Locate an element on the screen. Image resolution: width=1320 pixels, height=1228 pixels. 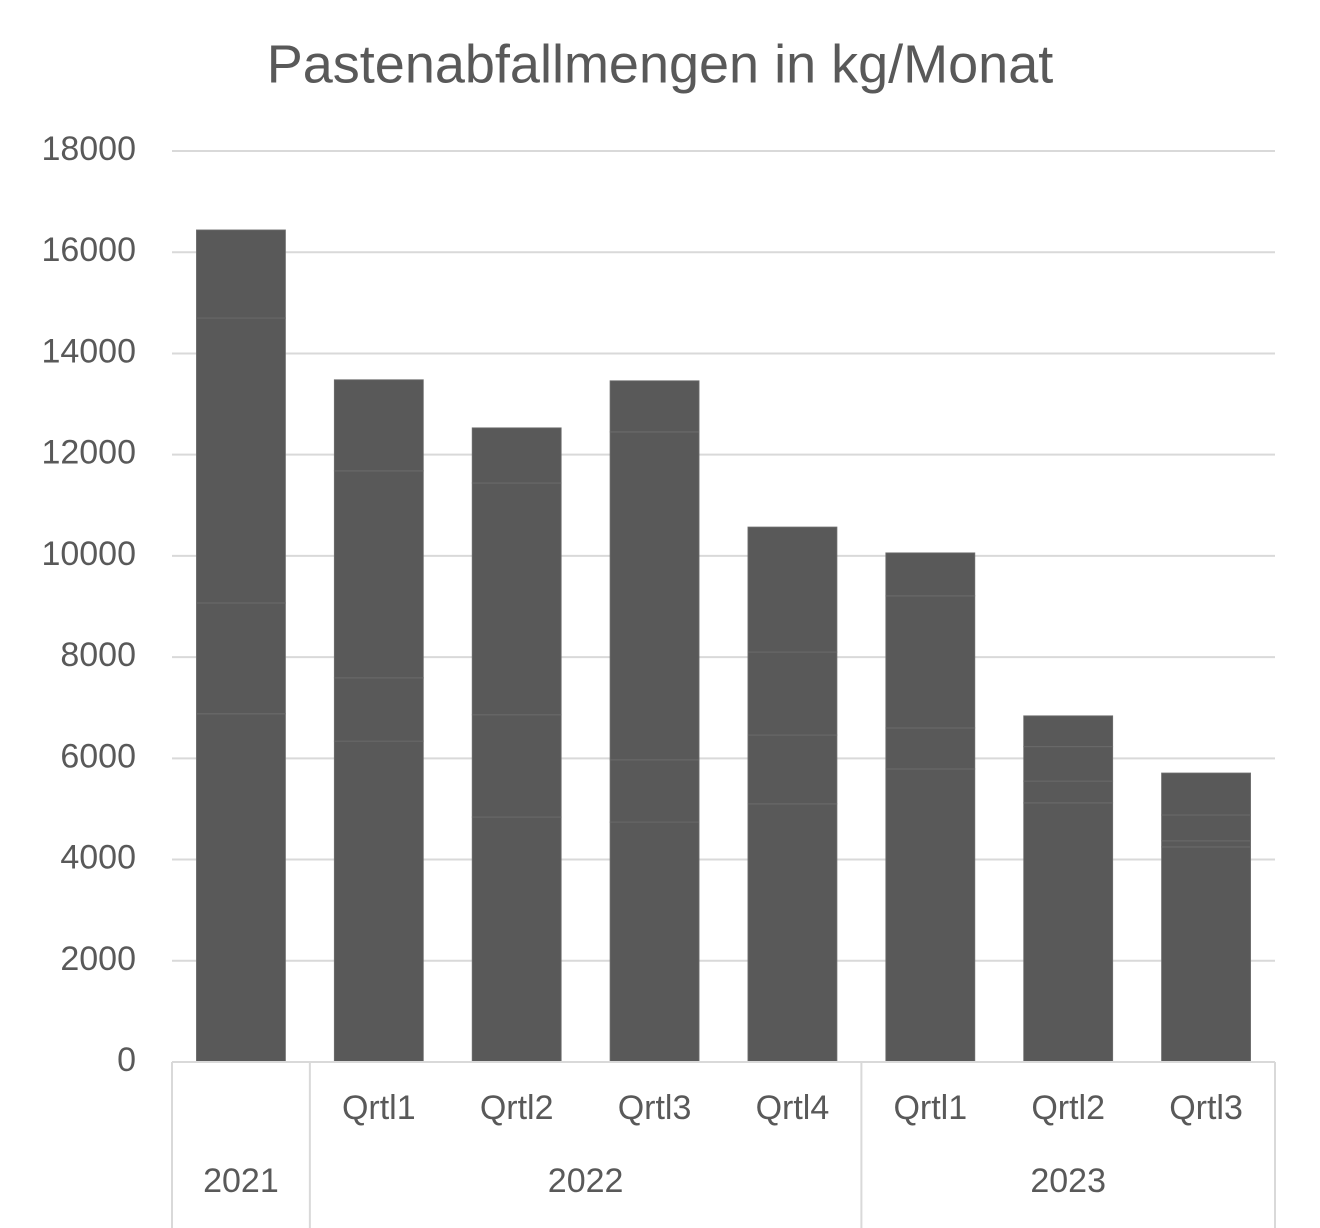
x-tick-label: Qrtl4 is located at coordinates (793, 1108).